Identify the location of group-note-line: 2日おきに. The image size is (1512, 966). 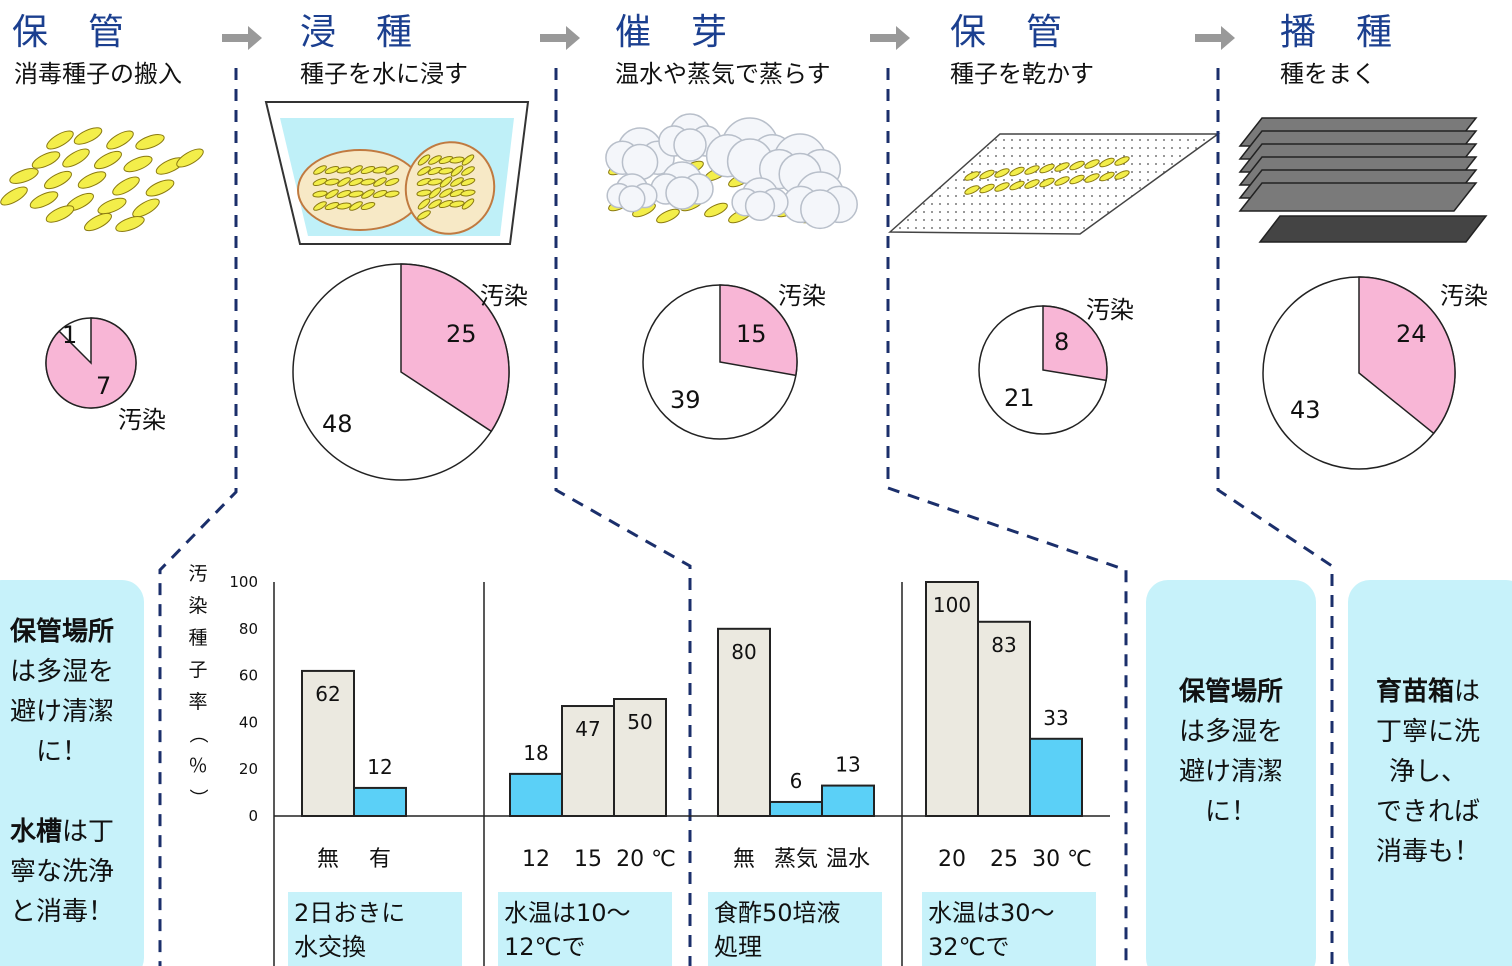
(349, 913).